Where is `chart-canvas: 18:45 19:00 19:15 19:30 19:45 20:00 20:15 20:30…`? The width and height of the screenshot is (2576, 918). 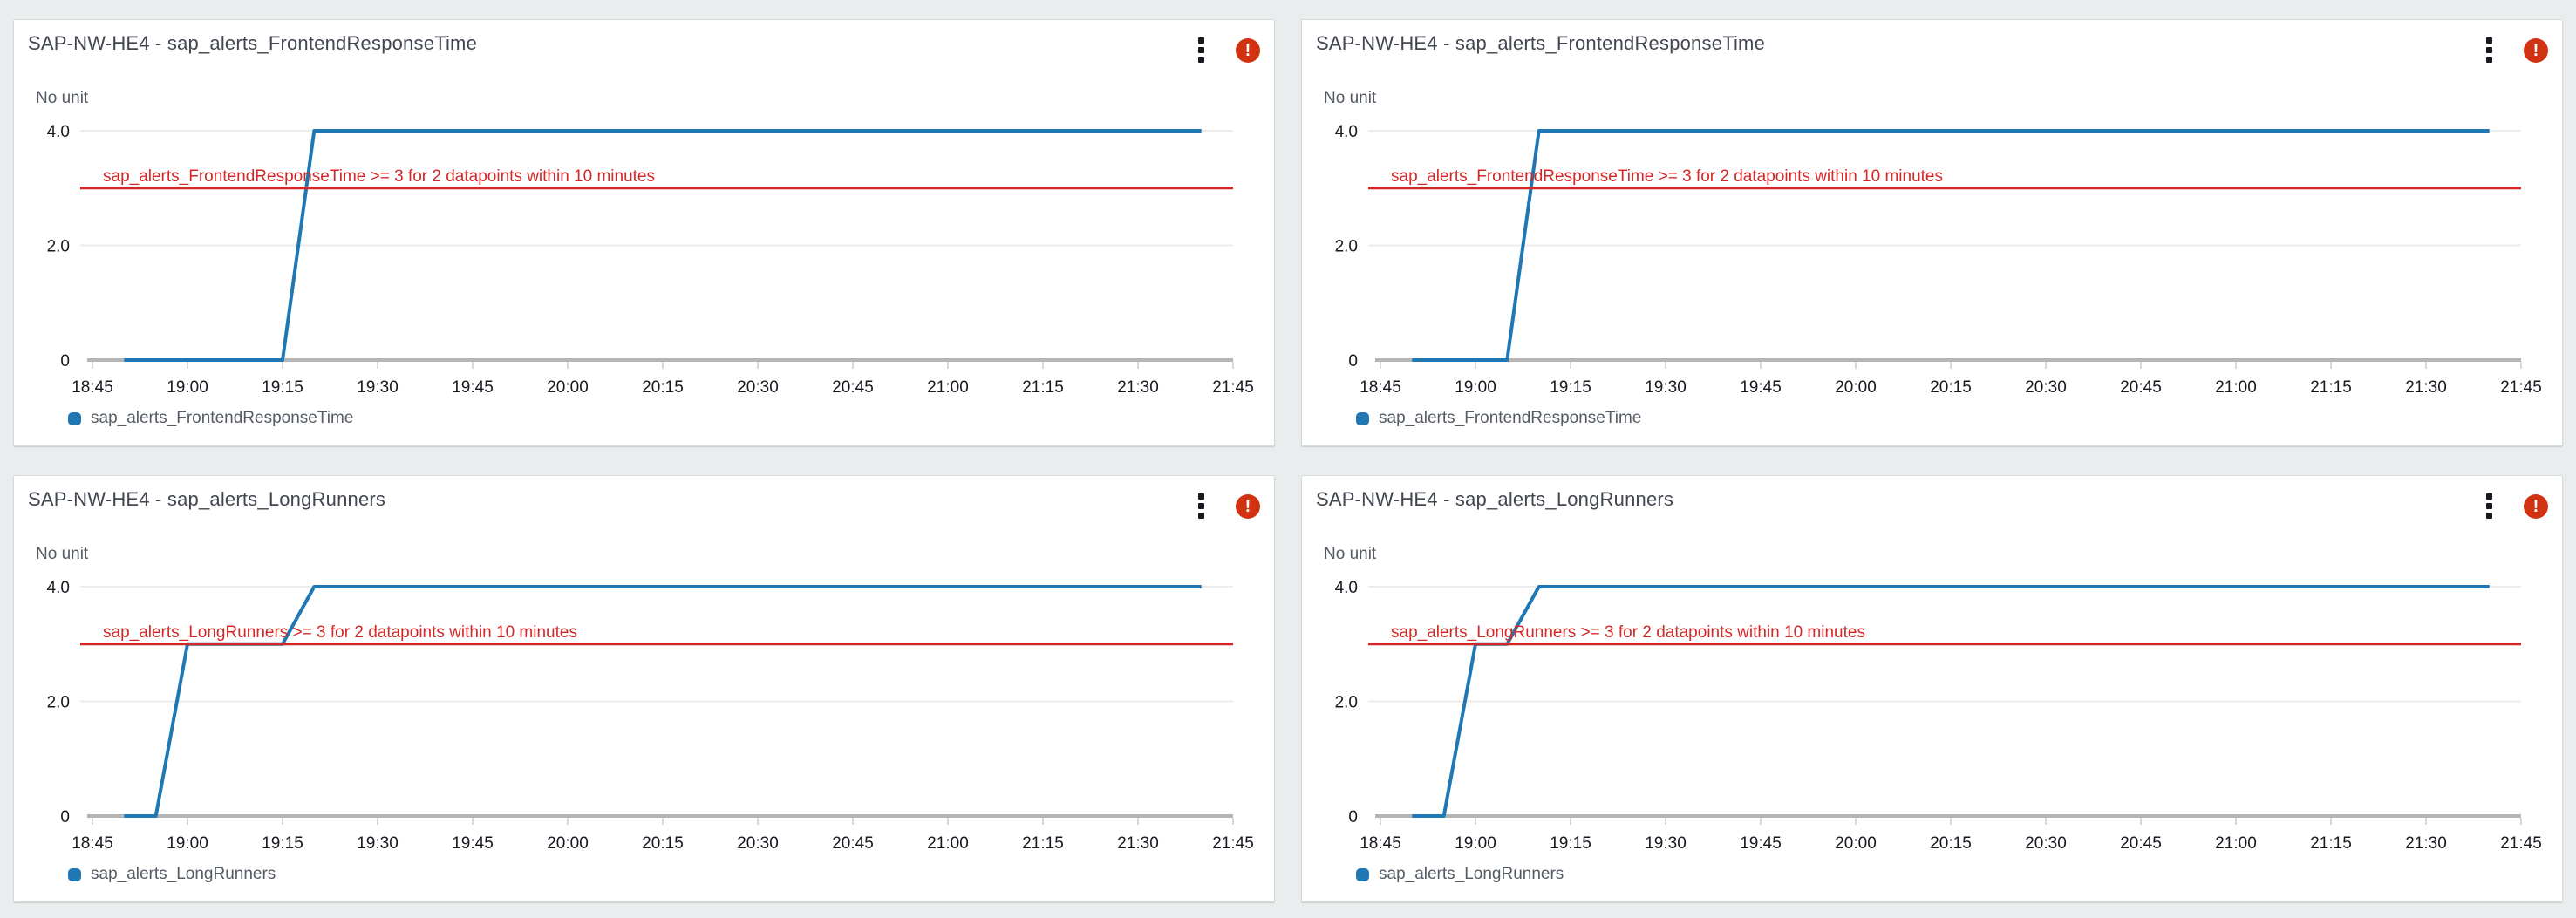 chart-canvas: 18:45 19:00 19:15 19:30 19:45 20:00 20:15 20:30… is located at coordinates (650, 260).